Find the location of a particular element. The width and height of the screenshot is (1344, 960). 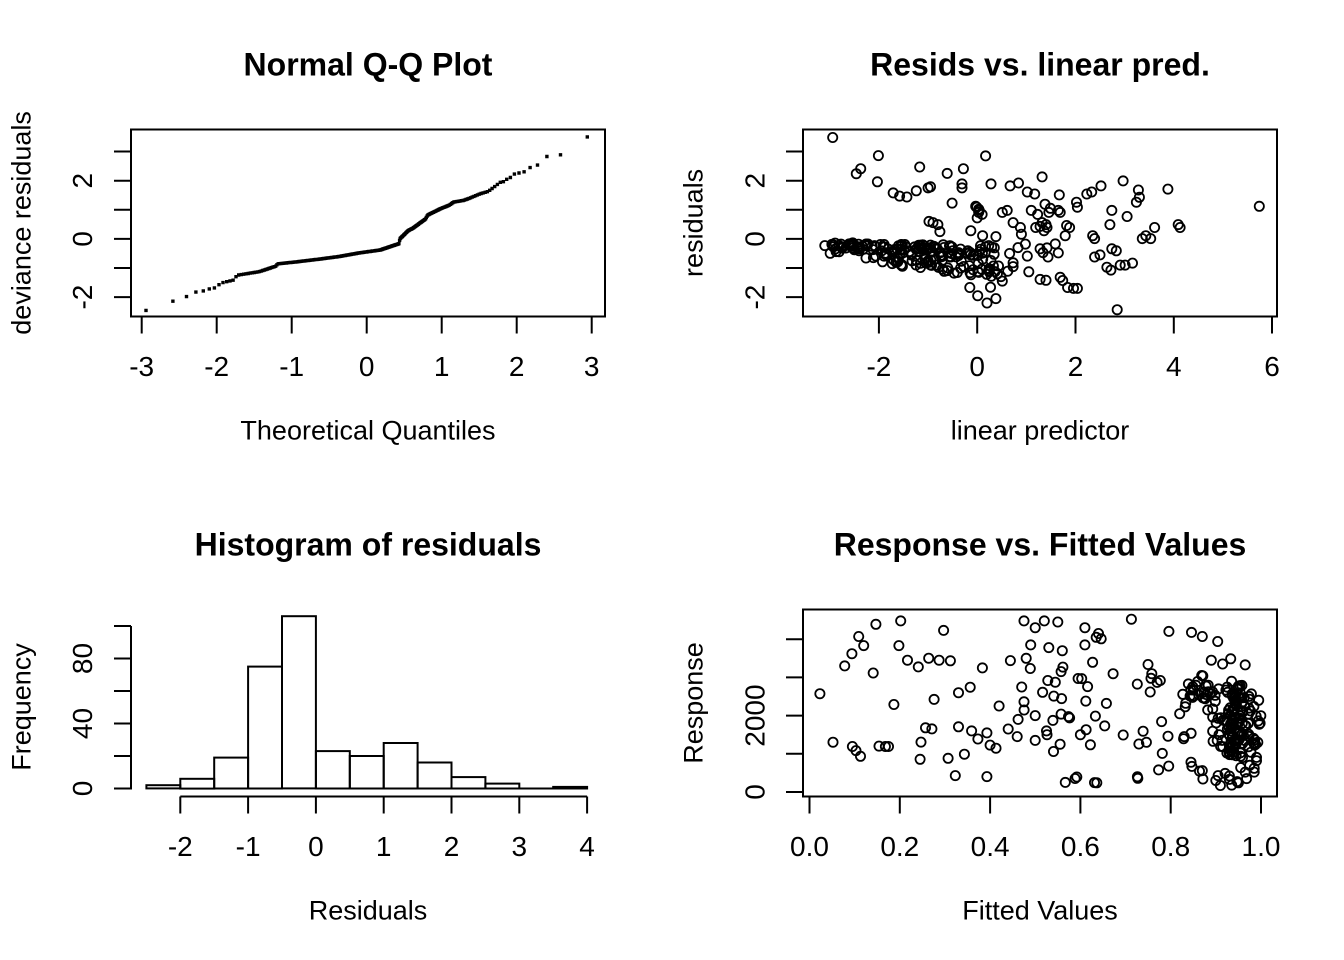

svg-text: 6 is located at coordinates (1272, 366).